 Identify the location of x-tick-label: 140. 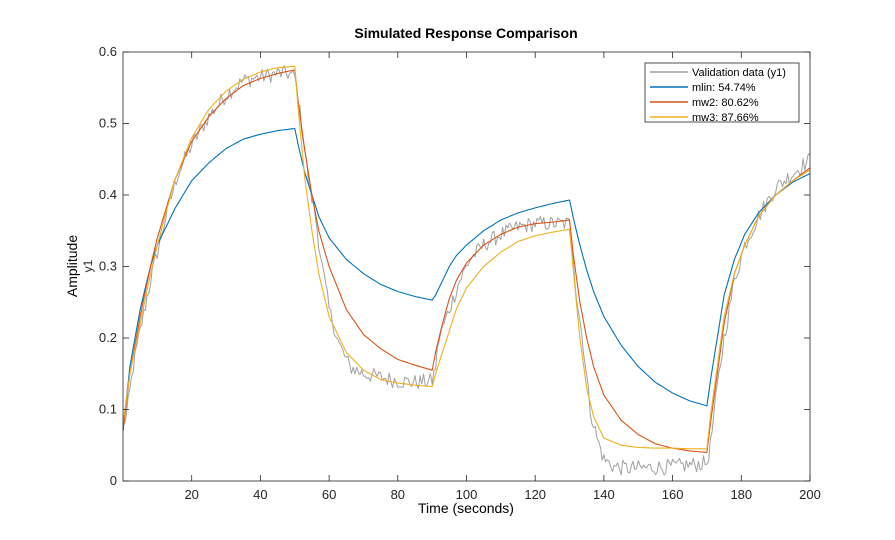
(604, 494).